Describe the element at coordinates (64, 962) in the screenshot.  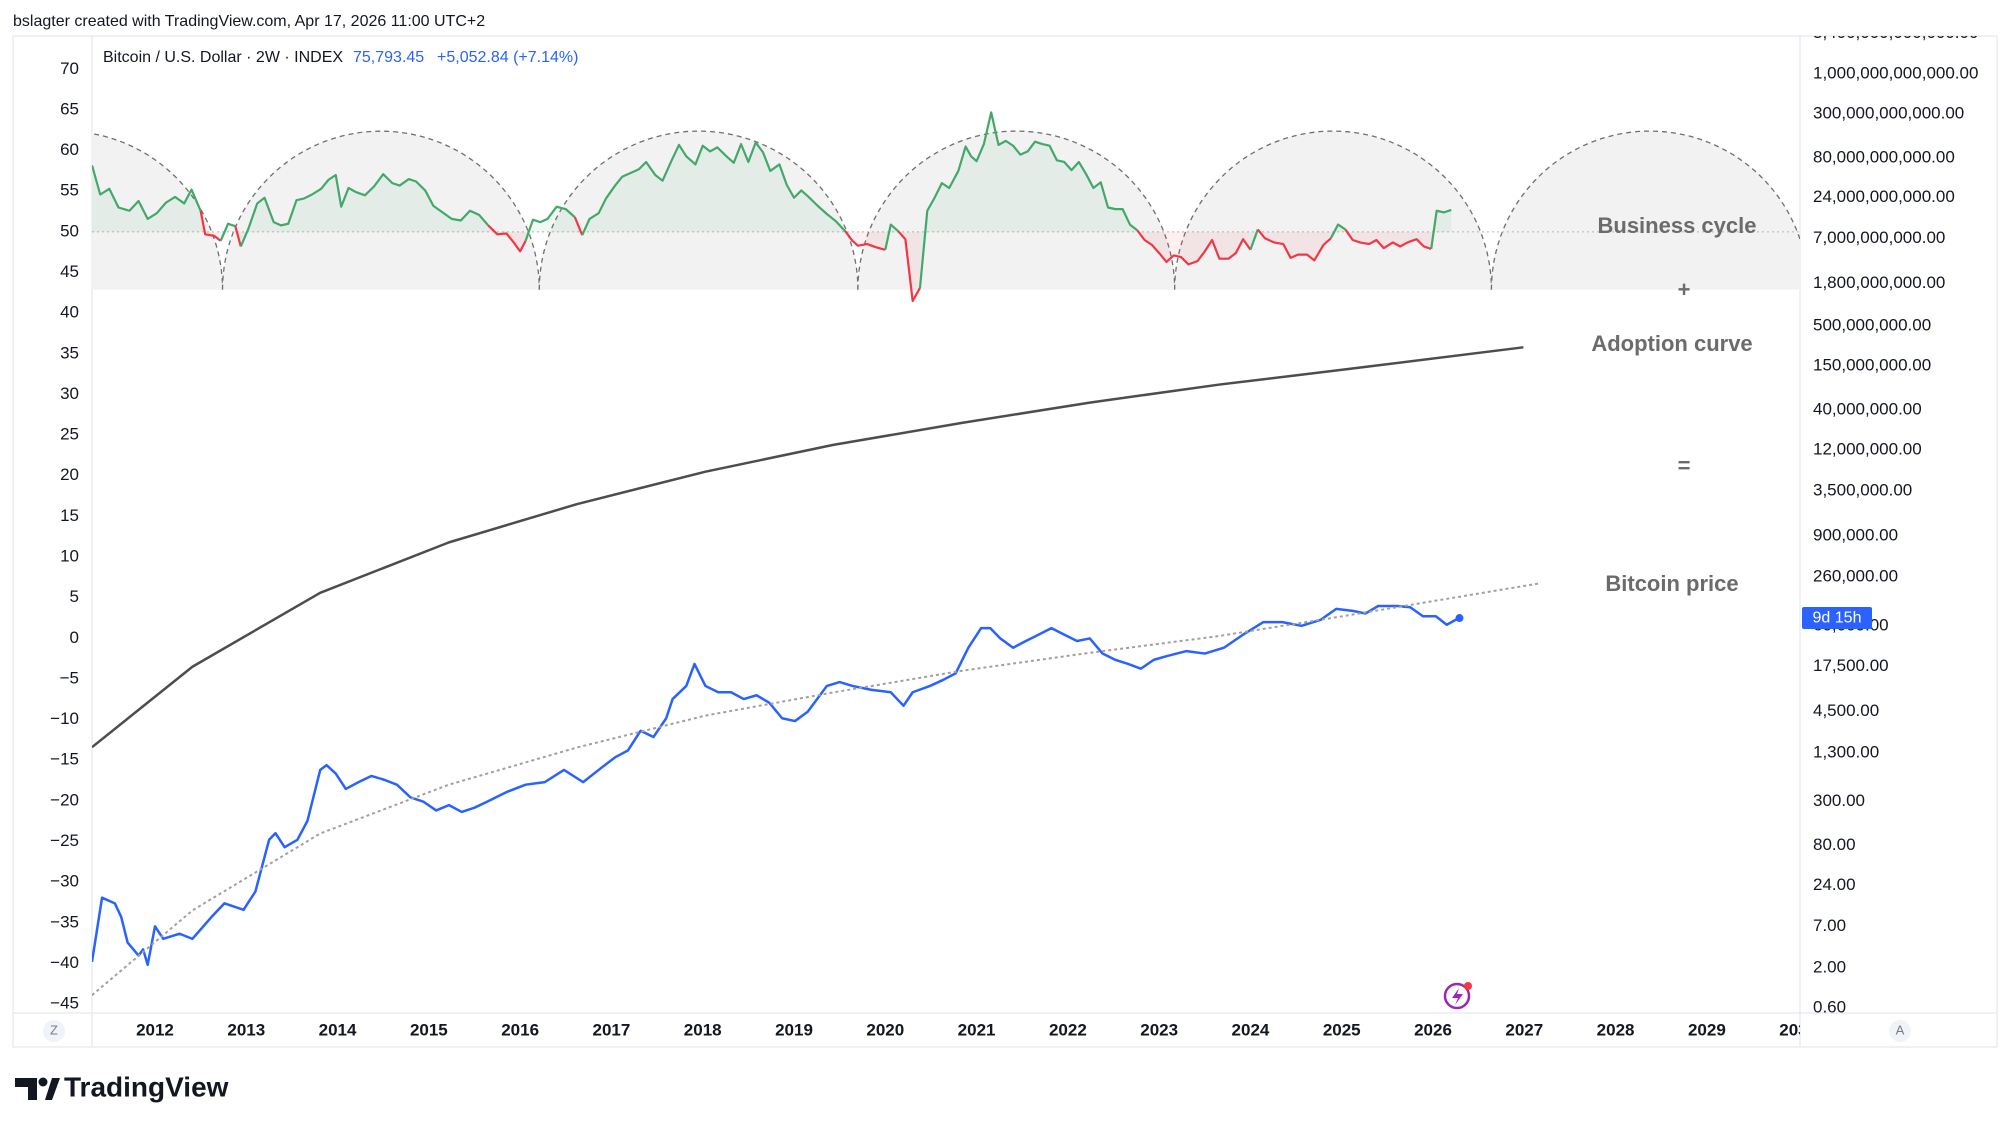
I see `y-tick-label: −40` at that location.